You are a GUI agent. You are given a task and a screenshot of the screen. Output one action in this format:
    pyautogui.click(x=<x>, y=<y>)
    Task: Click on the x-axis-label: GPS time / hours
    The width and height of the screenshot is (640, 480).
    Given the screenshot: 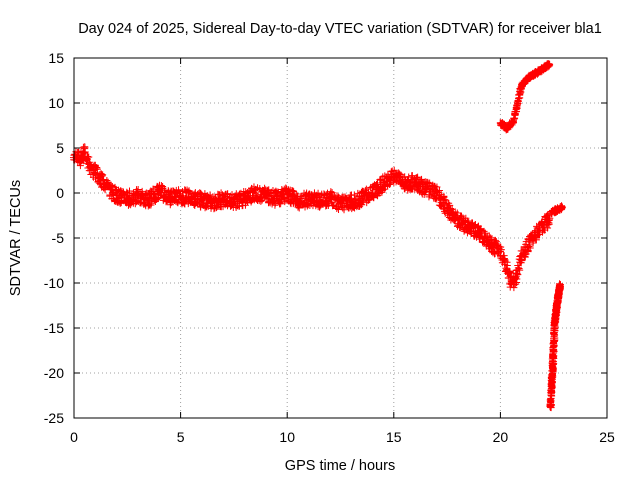 What is the action you would take?
    pyautogui.click(x=340, y=466)
    